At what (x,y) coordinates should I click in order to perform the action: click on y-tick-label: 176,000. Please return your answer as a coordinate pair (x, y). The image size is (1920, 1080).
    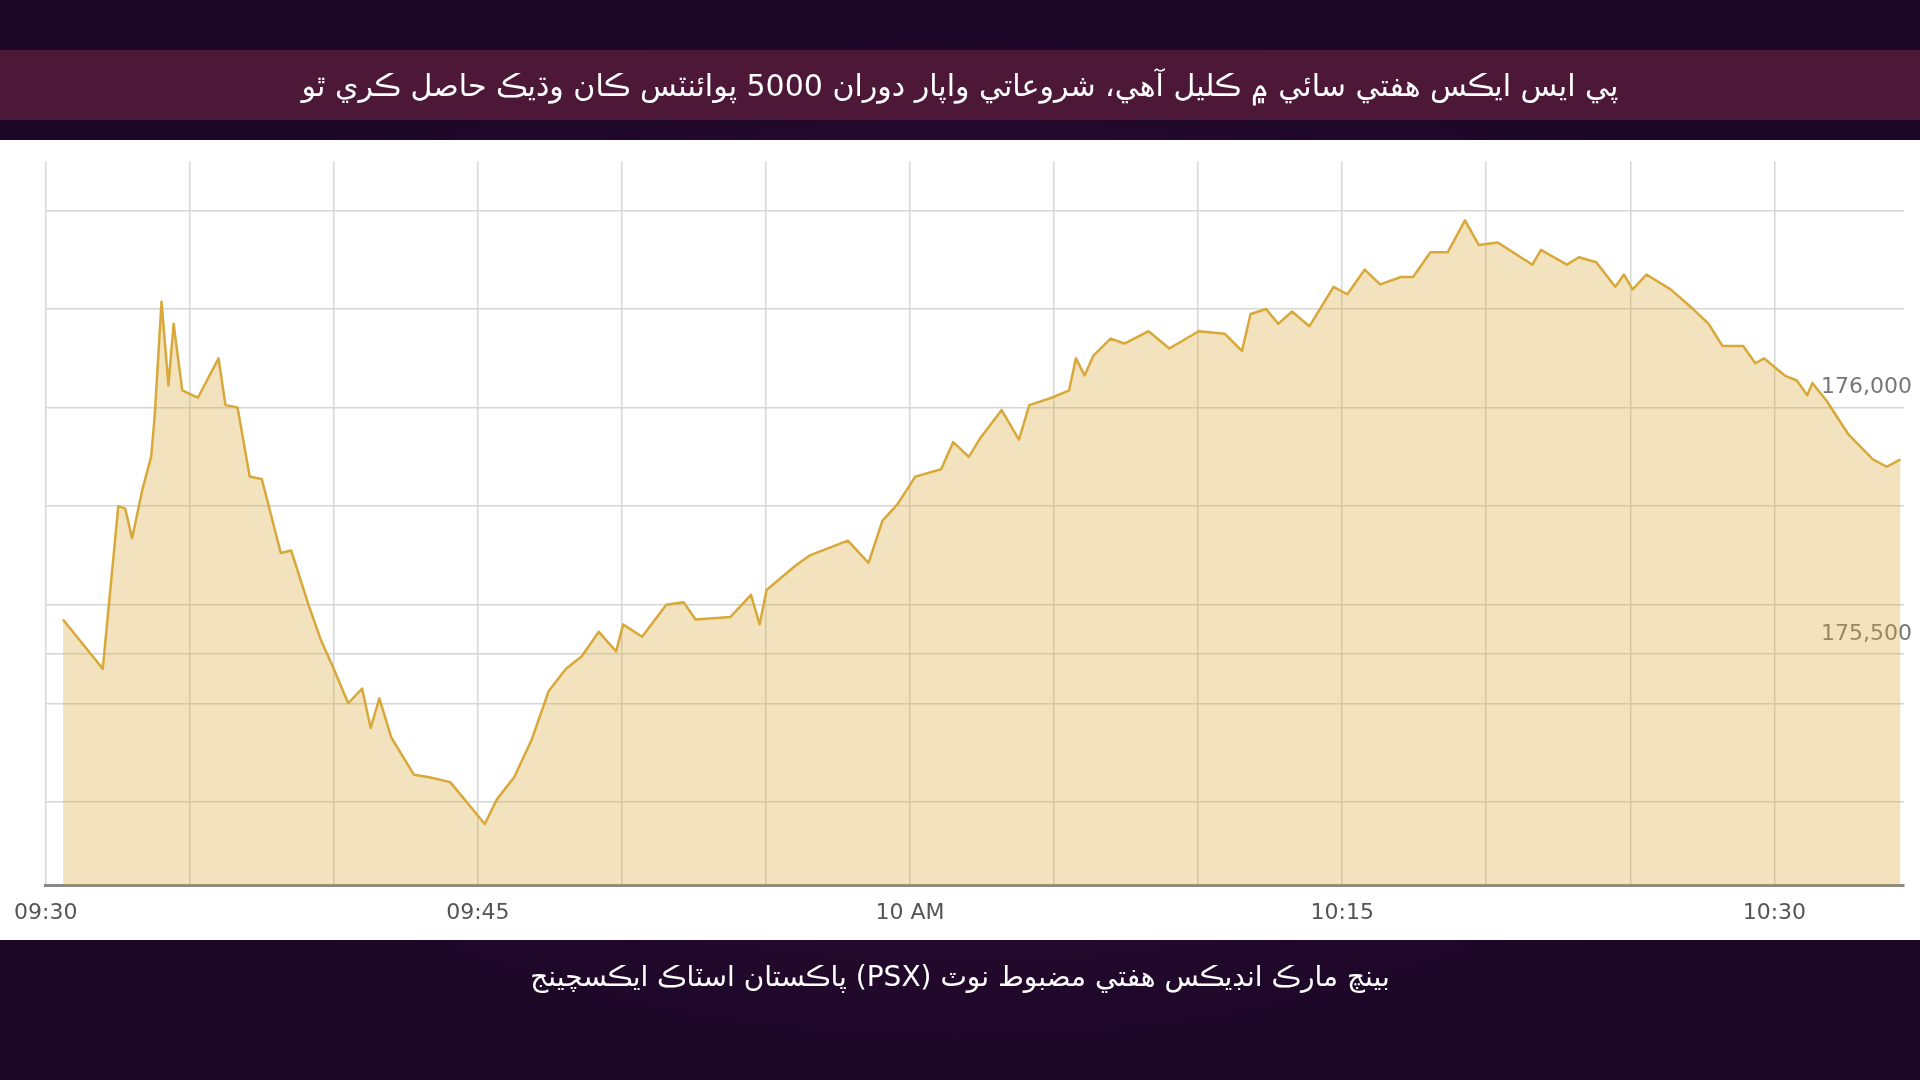
    Looking at the image, I should click on (1866, 386).